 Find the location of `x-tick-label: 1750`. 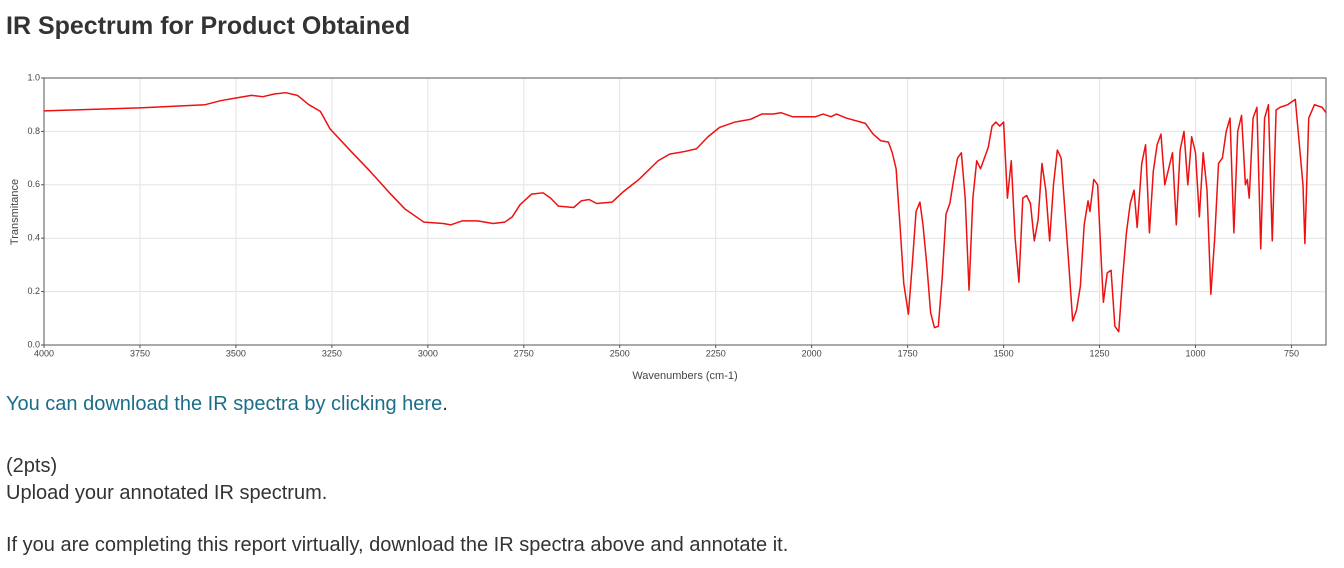

x-tick-label: 1750 is located at coordinates (908, 353).